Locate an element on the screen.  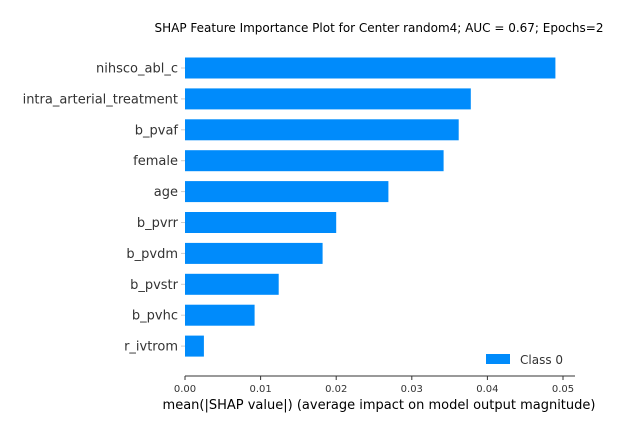
bar-b-pvstr is located at coordinates (232, 284).